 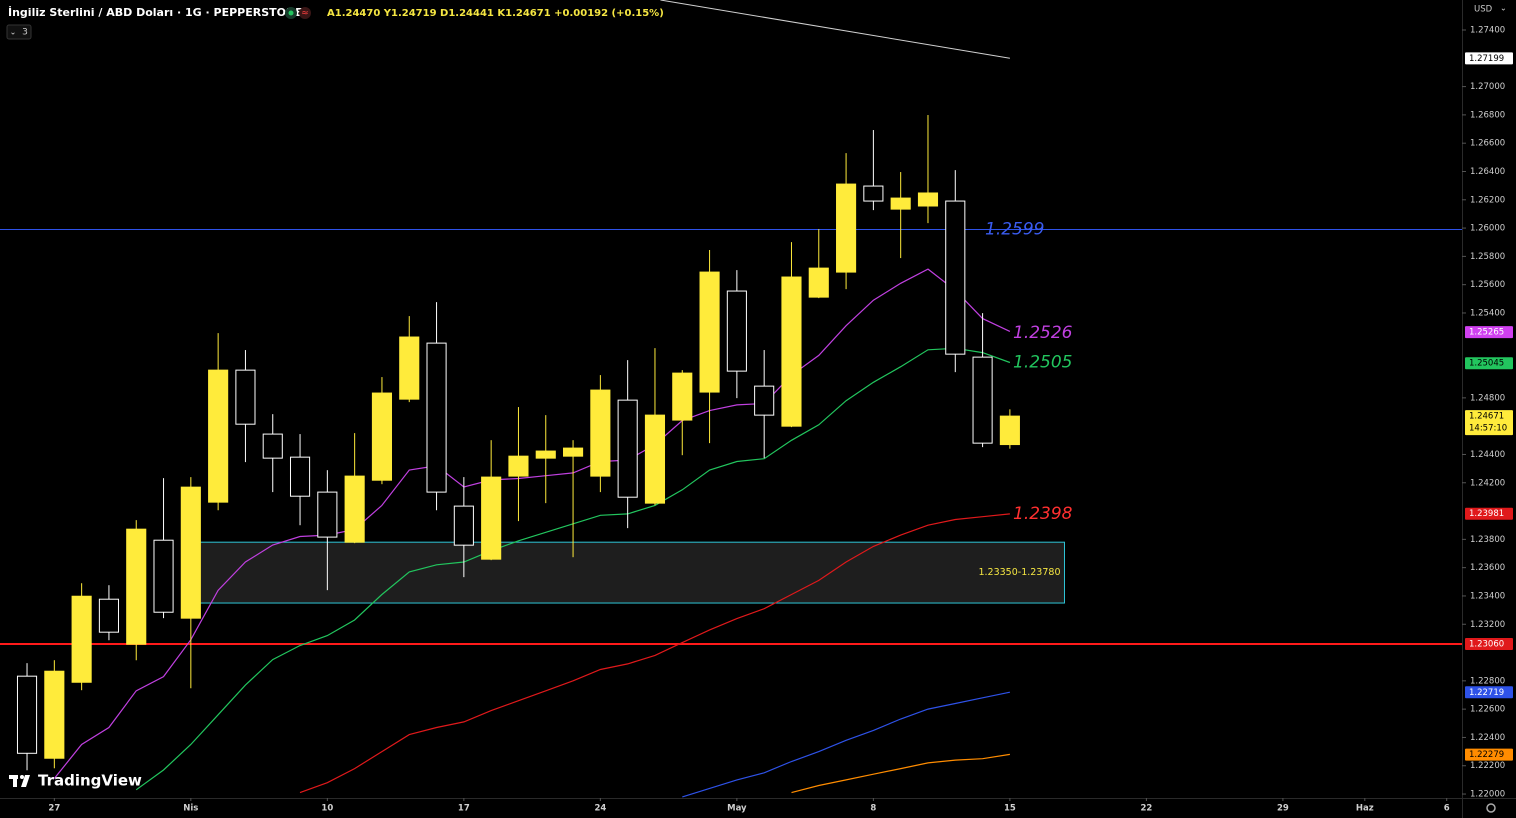 I want to click on price-marker-label: 1.23981, so click(x=1486, y=514).